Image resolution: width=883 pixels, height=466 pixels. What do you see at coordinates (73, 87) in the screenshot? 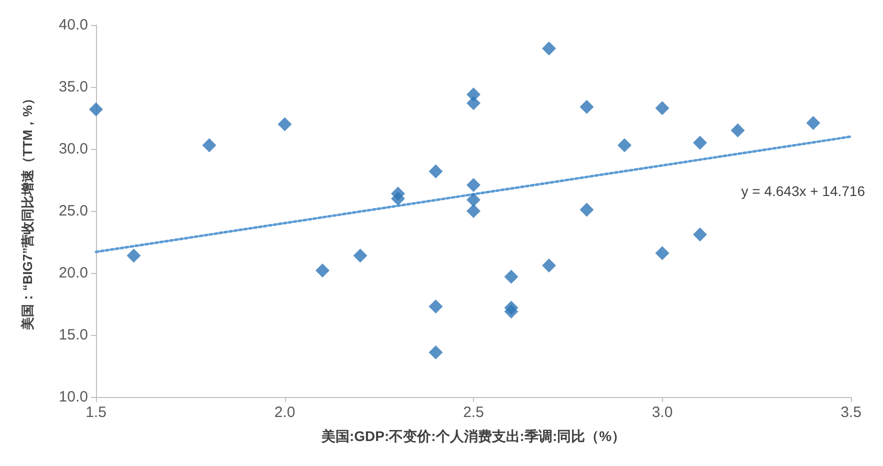
I see `y-tick-label: 35.0` at bounding box center [73, 87].